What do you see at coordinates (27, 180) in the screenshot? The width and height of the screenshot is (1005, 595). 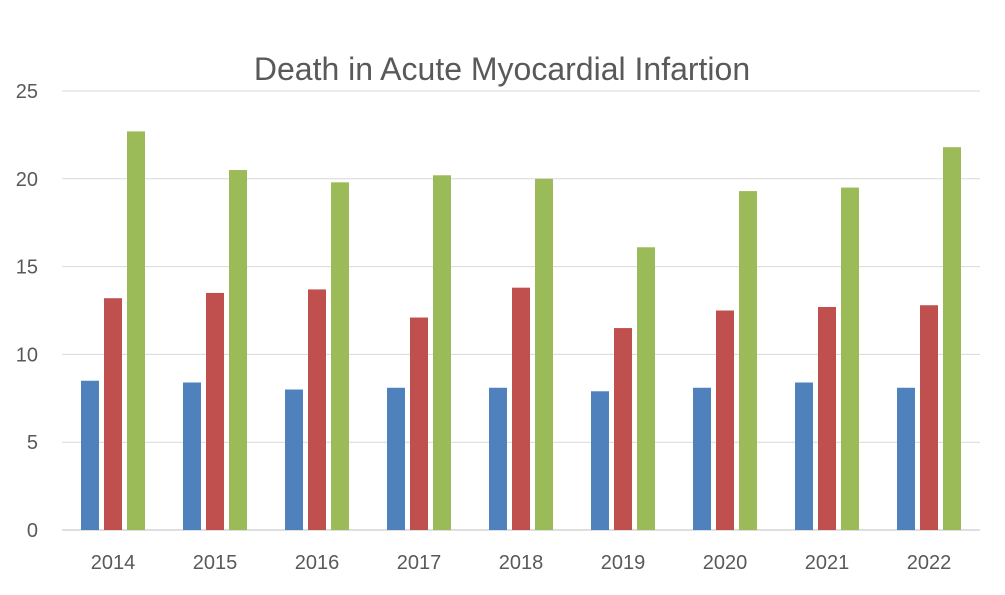 I see `y-tick-label: 20` at bounding box center [27, 180].